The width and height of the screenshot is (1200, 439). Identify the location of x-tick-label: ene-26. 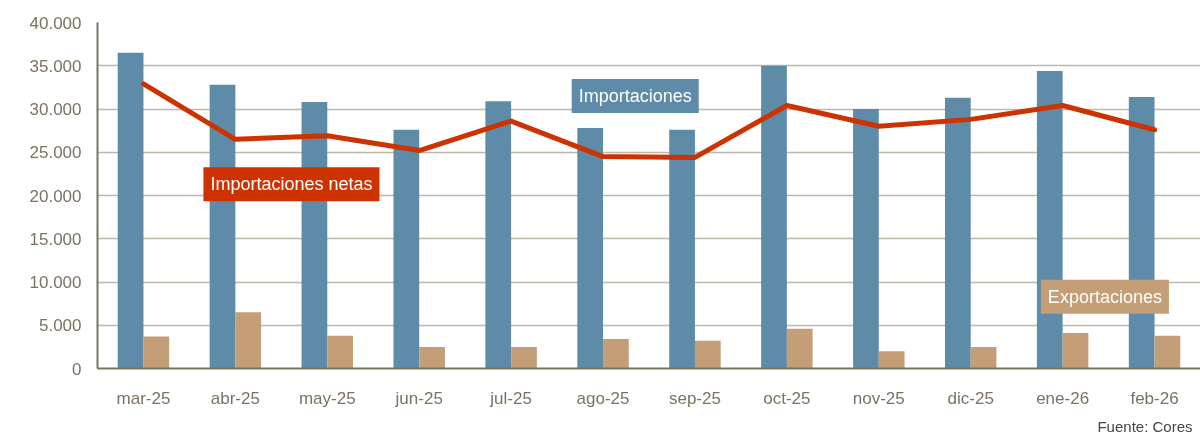
(1063, 398).